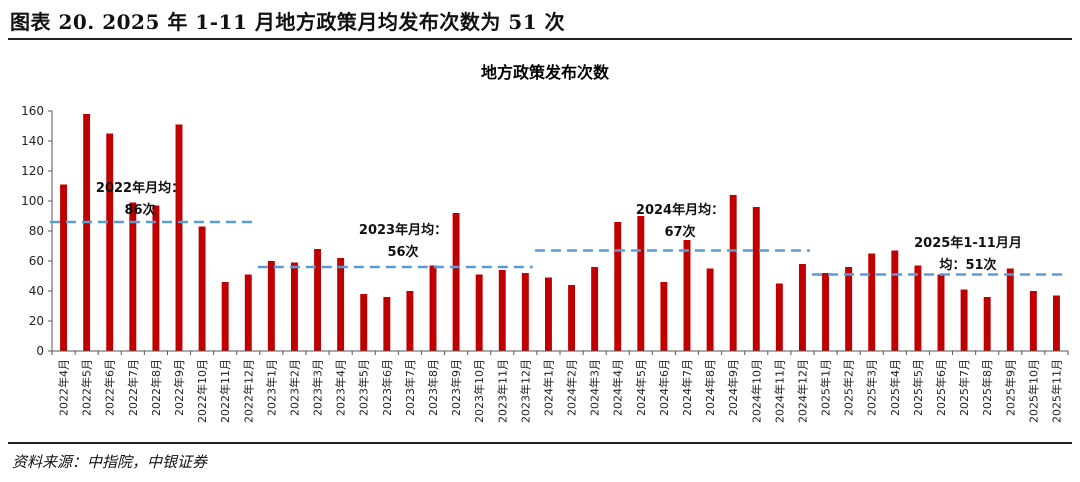 This screenshot has height=482, width=1080. What do you see at coordinates (32, 111) in the screenshot?
I see `y-tick-label: 160` at bounding box center [32, 111].